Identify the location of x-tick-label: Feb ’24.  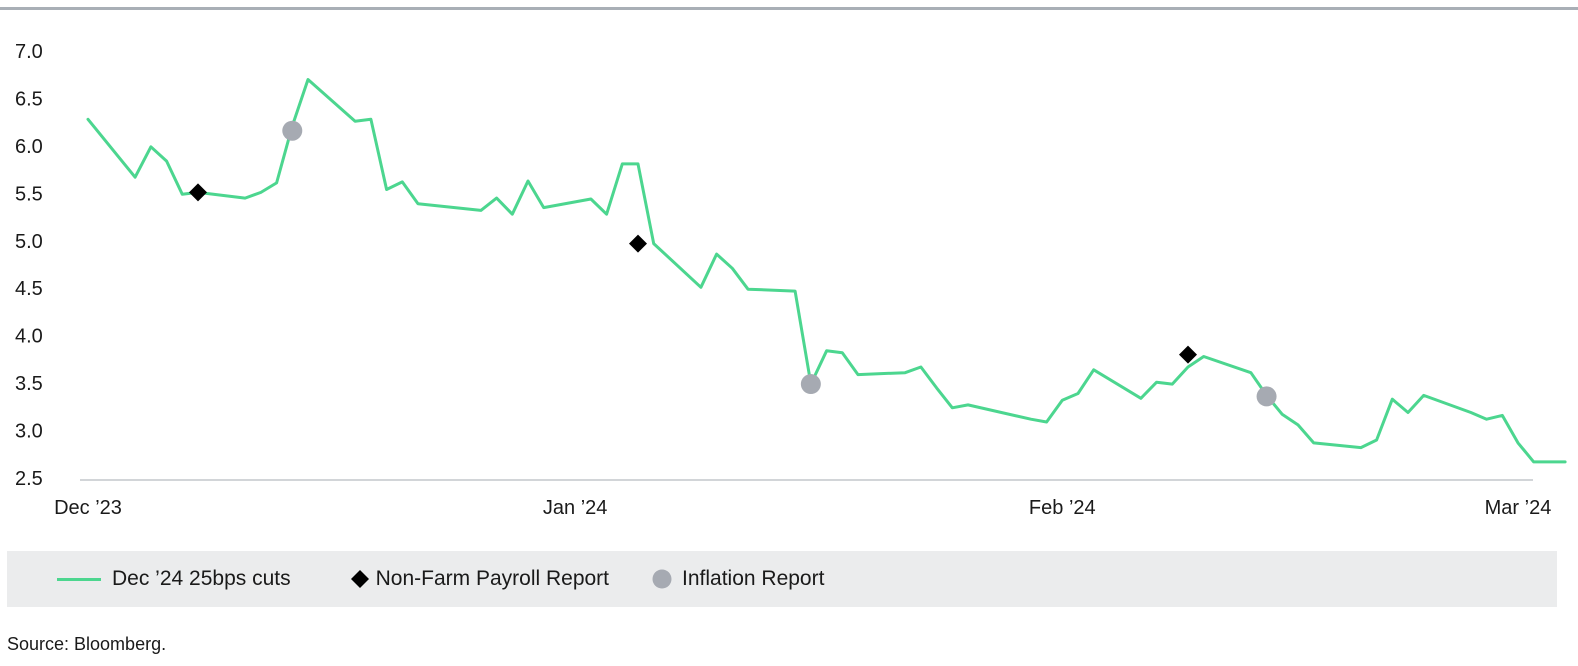
(1062, 508).